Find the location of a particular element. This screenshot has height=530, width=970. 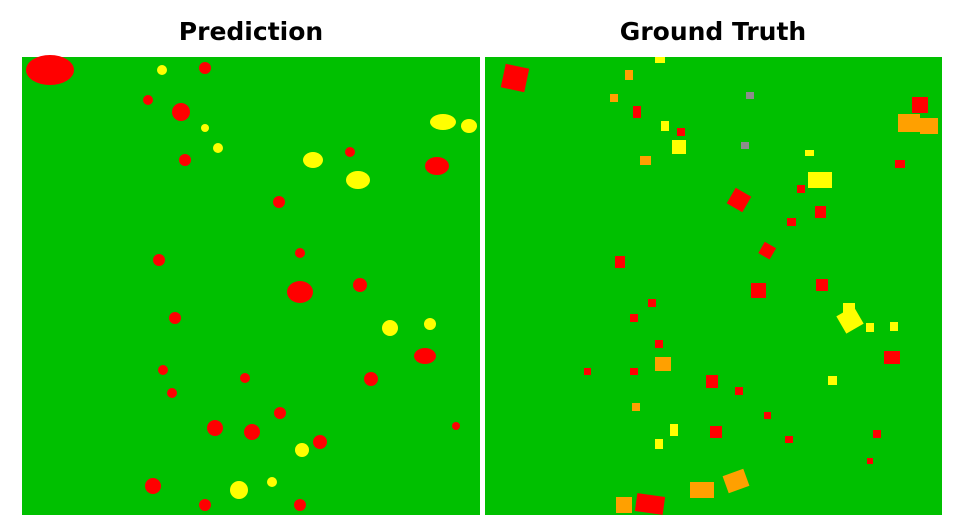

regions-gray is located at coordinates (747, 120).